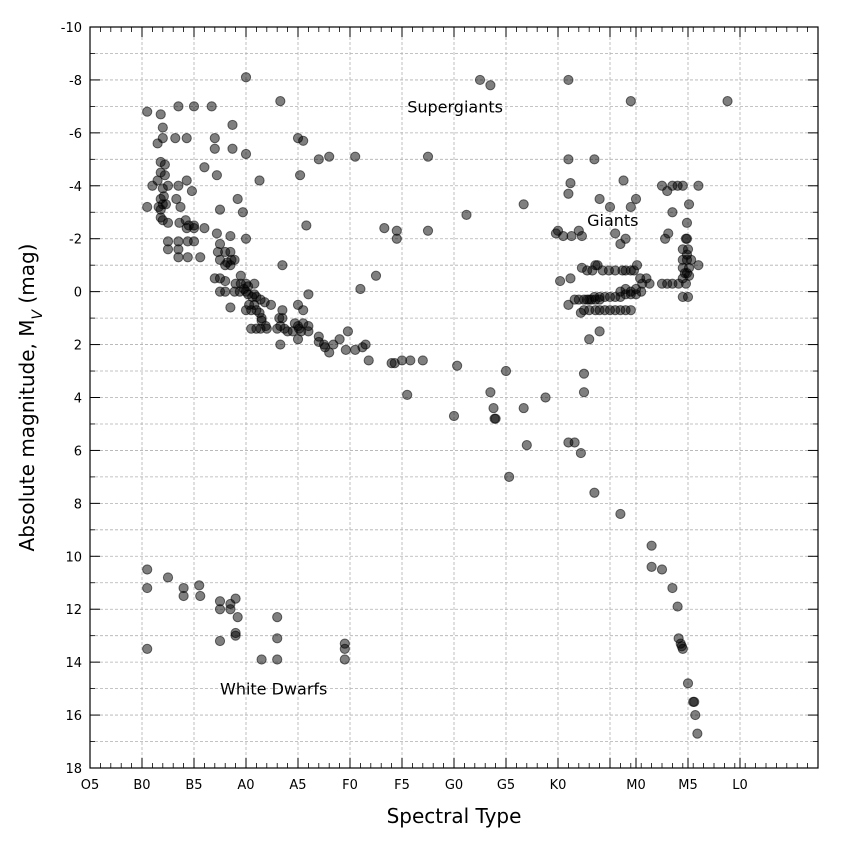 This screenshot has width=844, height=844. What do you see at coordinates (297, 785) in the screenshot?
I see `x-tick-label: A5` at bounding box center [297, 785].